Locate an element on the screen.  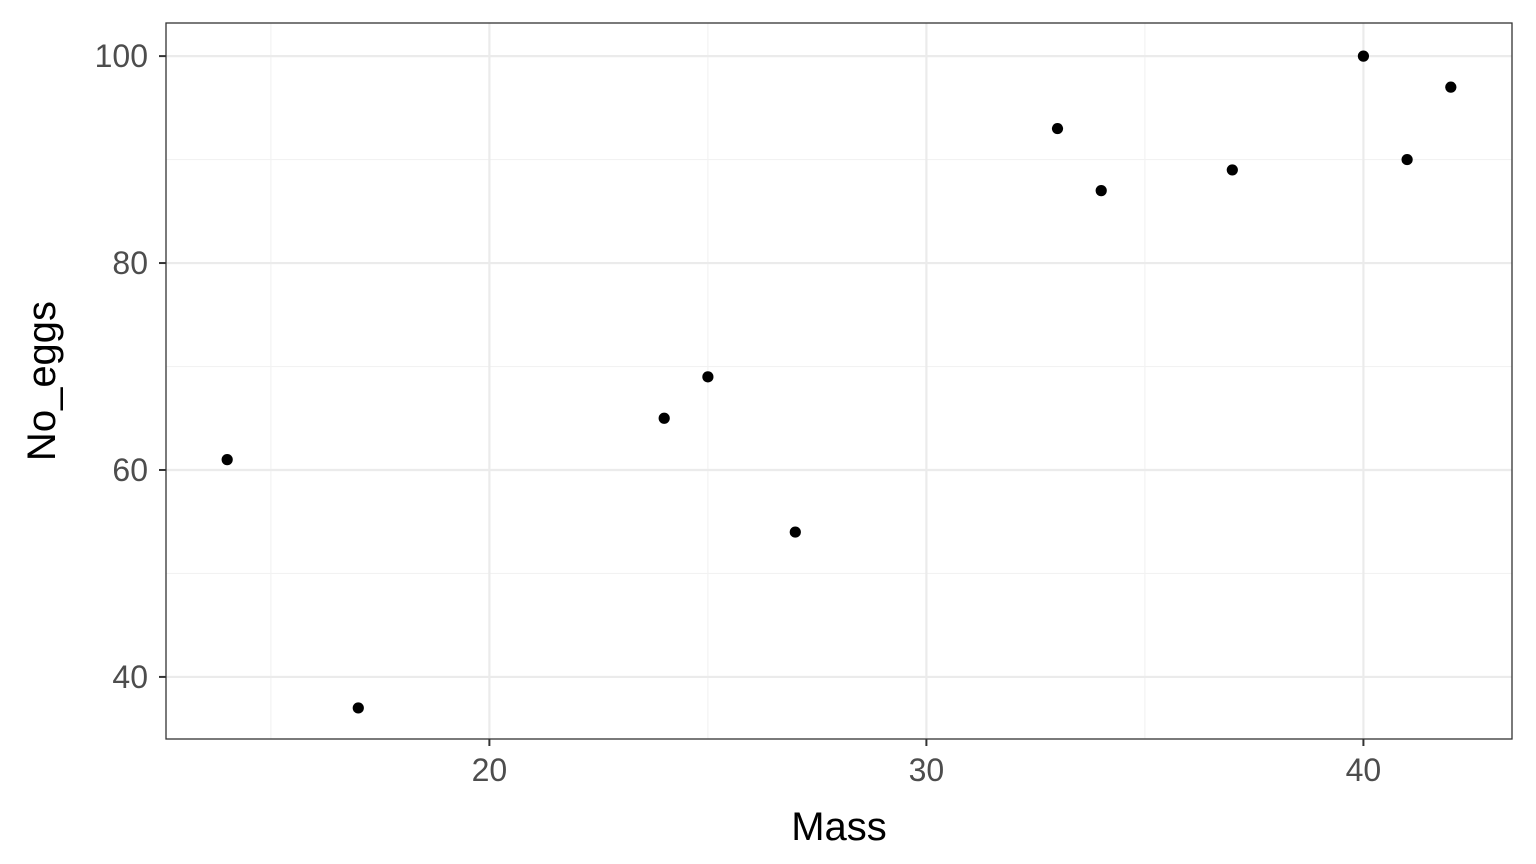
y-tick-label: 40 is located at coordinates (130, 677).